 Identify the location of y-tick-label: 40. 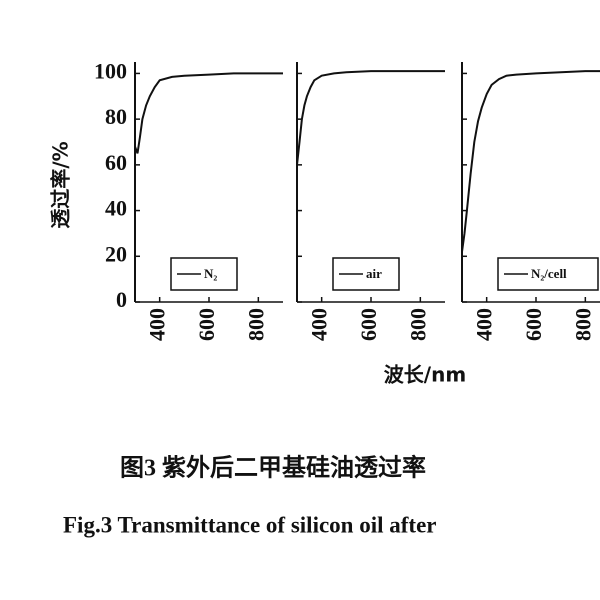
(116, 208).